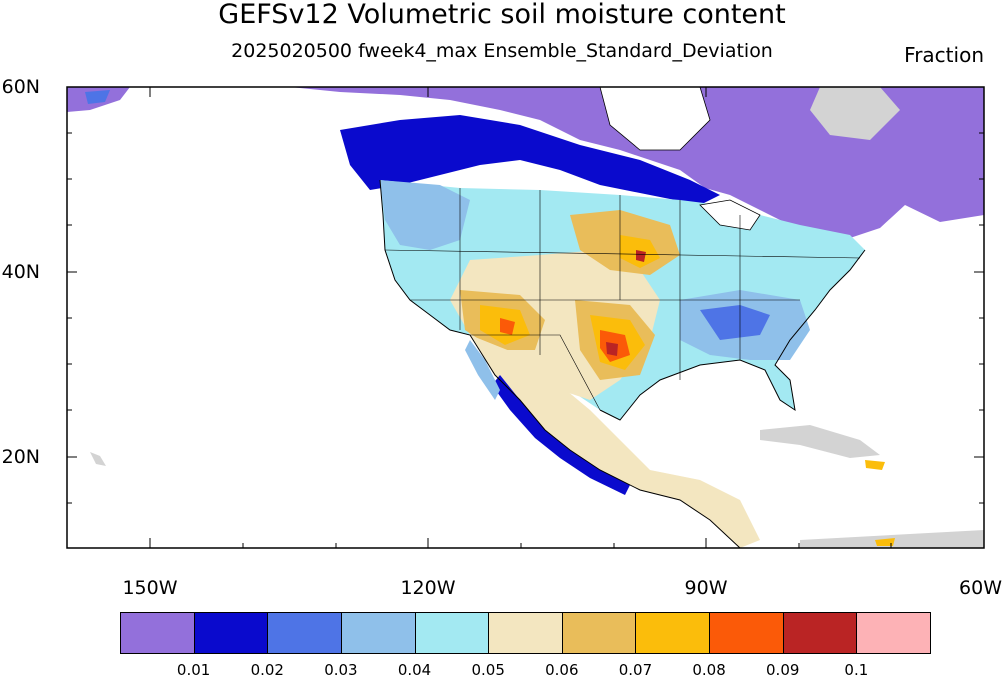 The width and height of the screenshot is (1004, 680). What do you see at coordinates (414, 670) in the screenshot?
I see `colorbar-label: 0.04` at bounding box center [414, 670].